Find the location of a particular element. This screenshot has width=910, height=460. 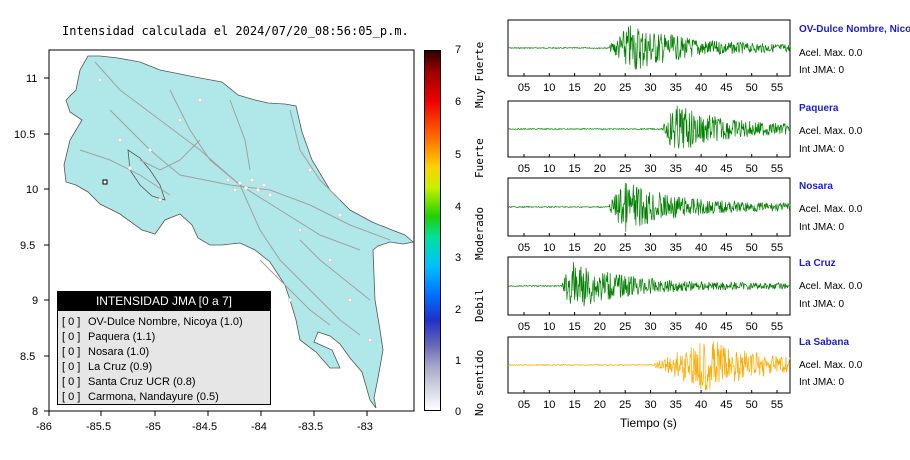

legend-label: La Cruz (0.9) is located at coordinates (120, 367).